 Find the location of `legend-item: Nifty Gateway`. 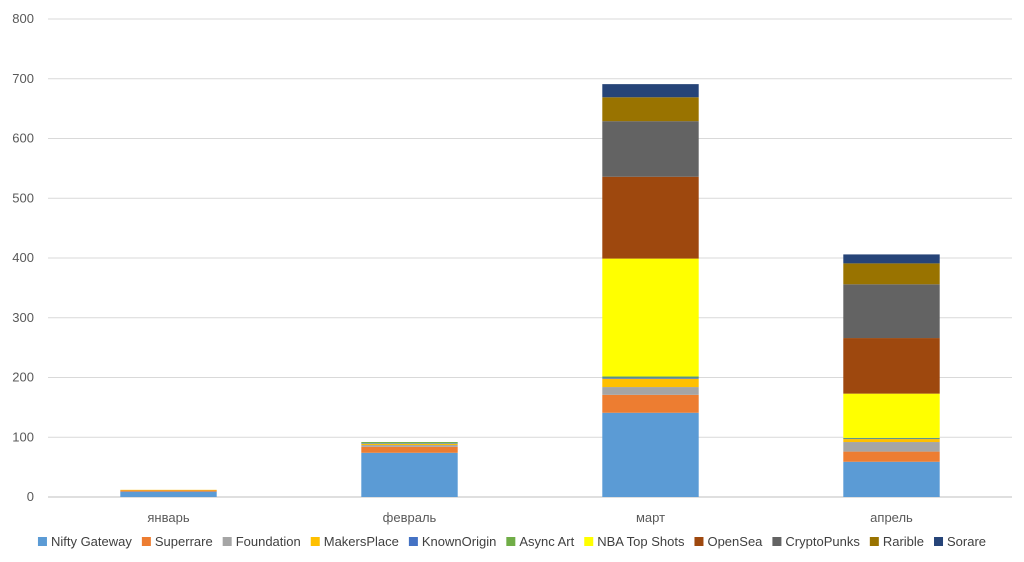

legend-item: Nifty Gateway is located at coordinates (84, 541).